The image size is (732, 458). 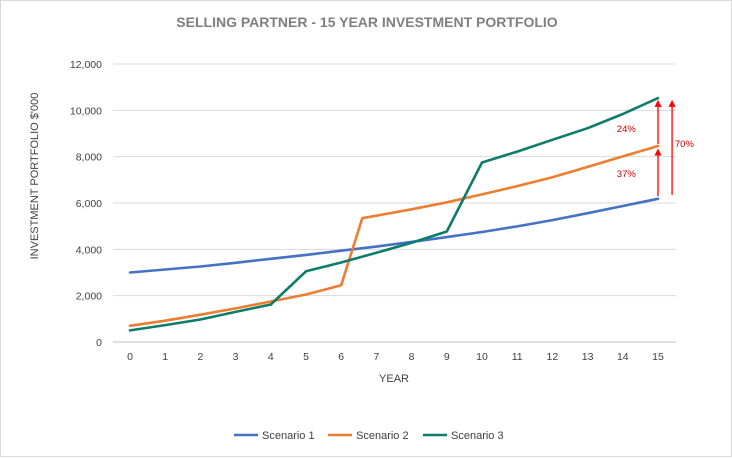 I want to click on annotation-arrows, so click(x=665, y=148).